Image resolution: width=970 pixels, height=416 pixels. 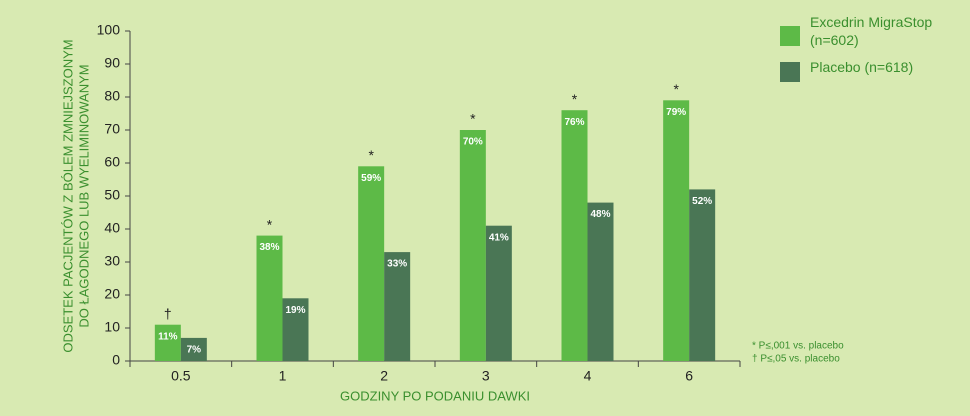 I want to click on y-tick-label: 50, so click(x=112, y=195).